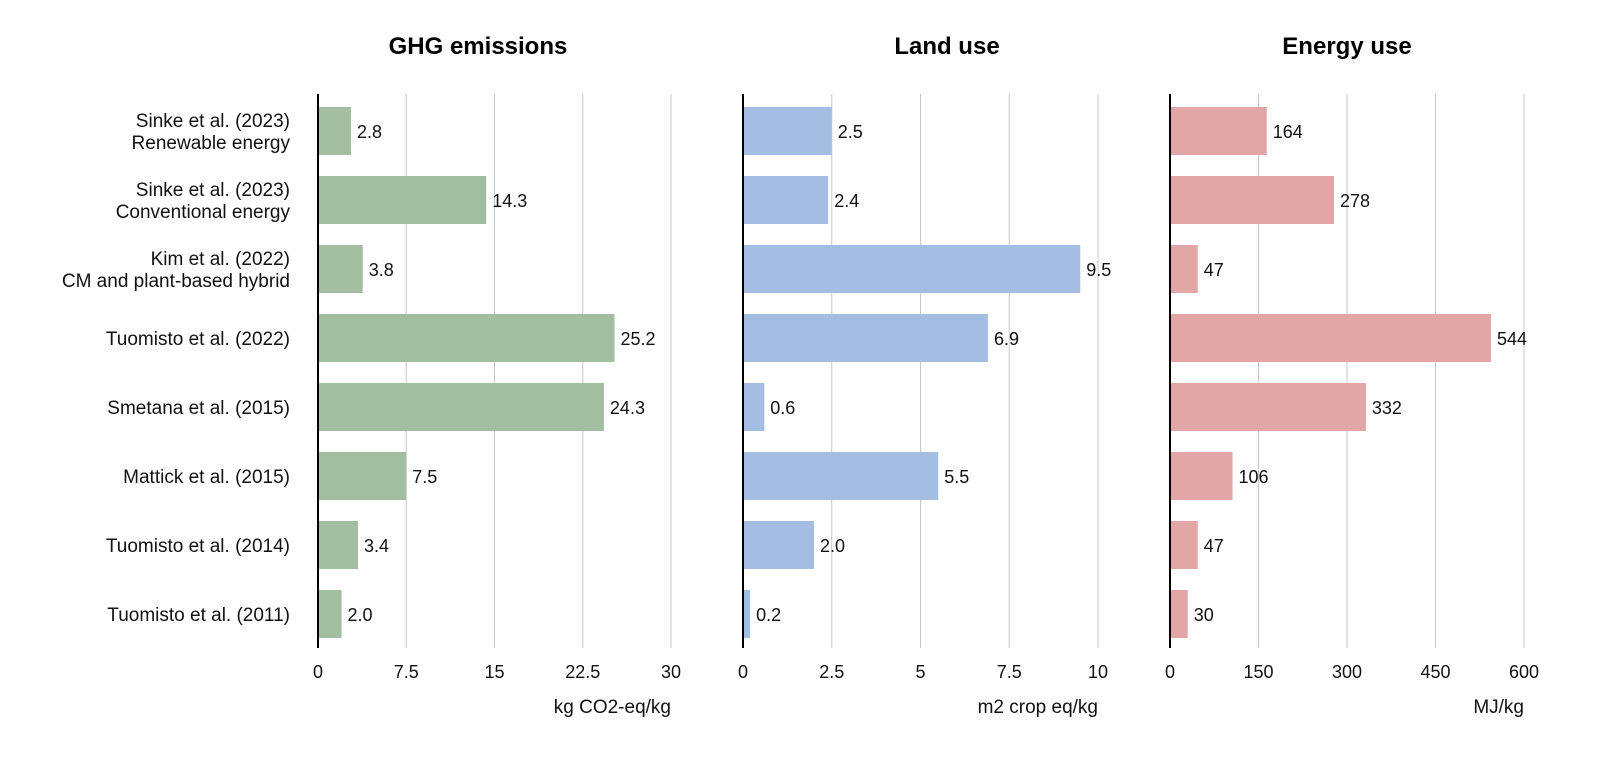 This screenshot has width=1600, height=759. I want to click on x-axis-label: m2 crop eq/kg, so click(1038, 707).